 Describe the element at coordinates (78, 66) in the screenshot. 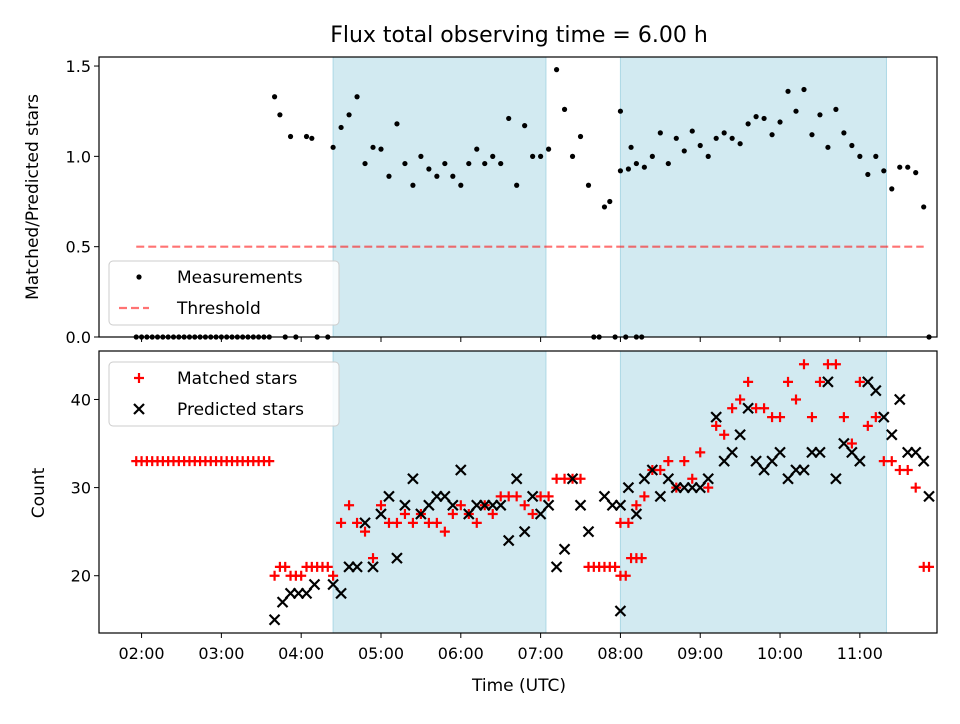

I see `y-tick-label: 1.5` at that location.